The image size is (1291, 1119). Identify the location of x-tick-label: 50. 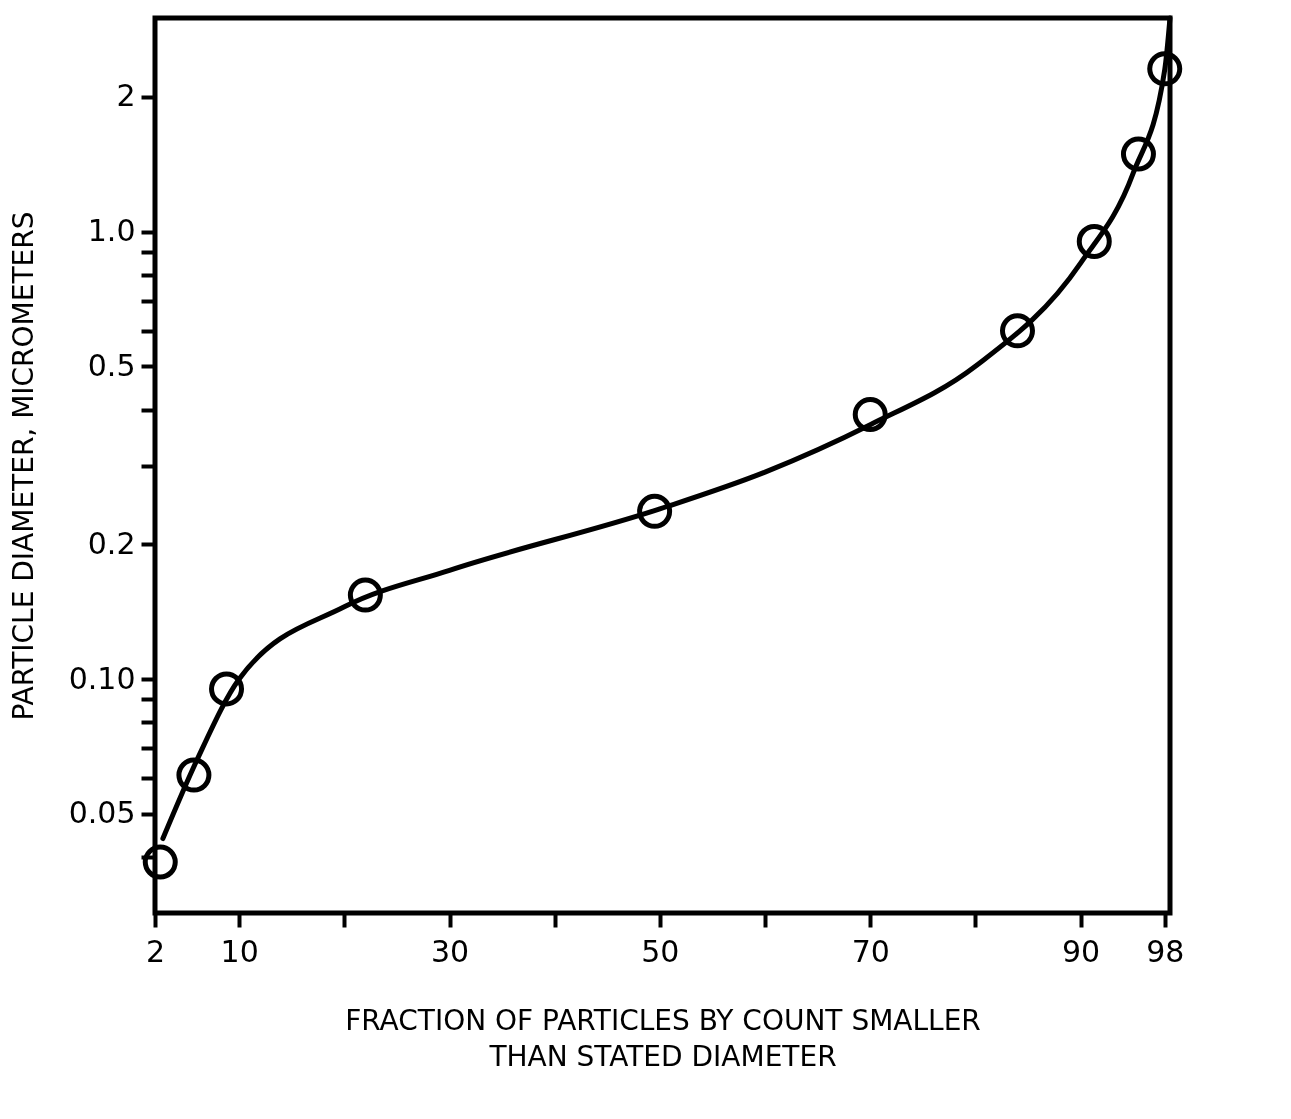
(660, 951).